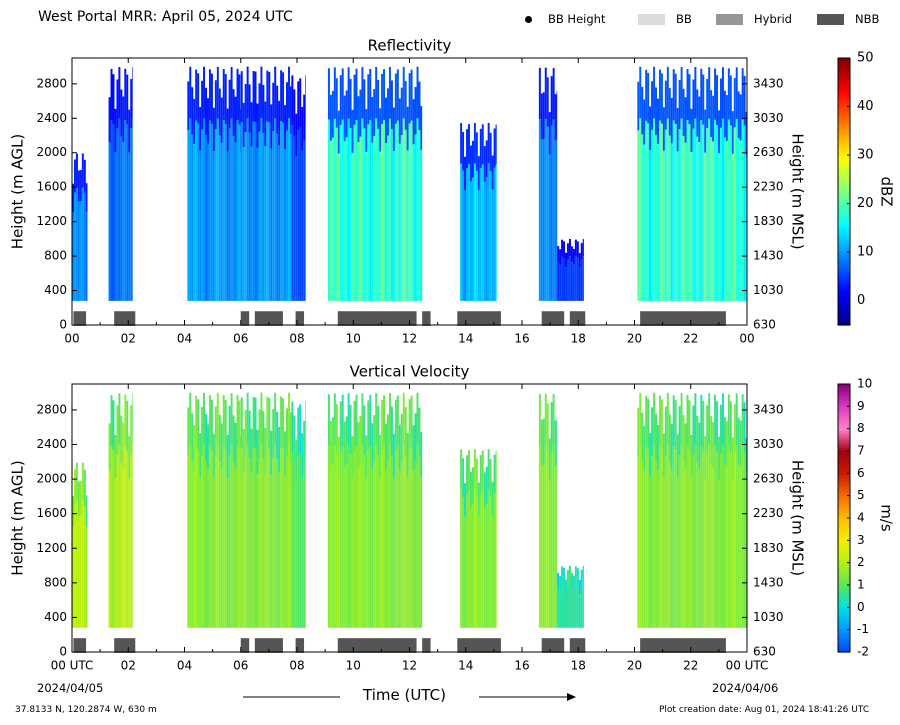 The height and width of the screenshot is (725, 900). Describe the element at coordinates (861, 406) in the screenshot. I see `colorbar-tick-label: 9` at that location.